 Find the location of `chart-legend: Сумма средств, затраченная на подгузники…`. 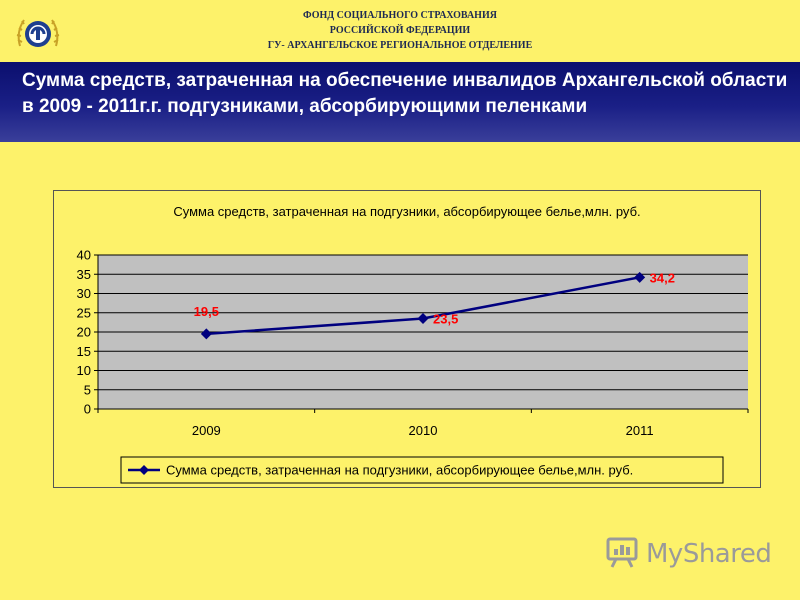

chart-legend: Сумма средств, затраченная на подгузники… is located at coordinates (422, 470).